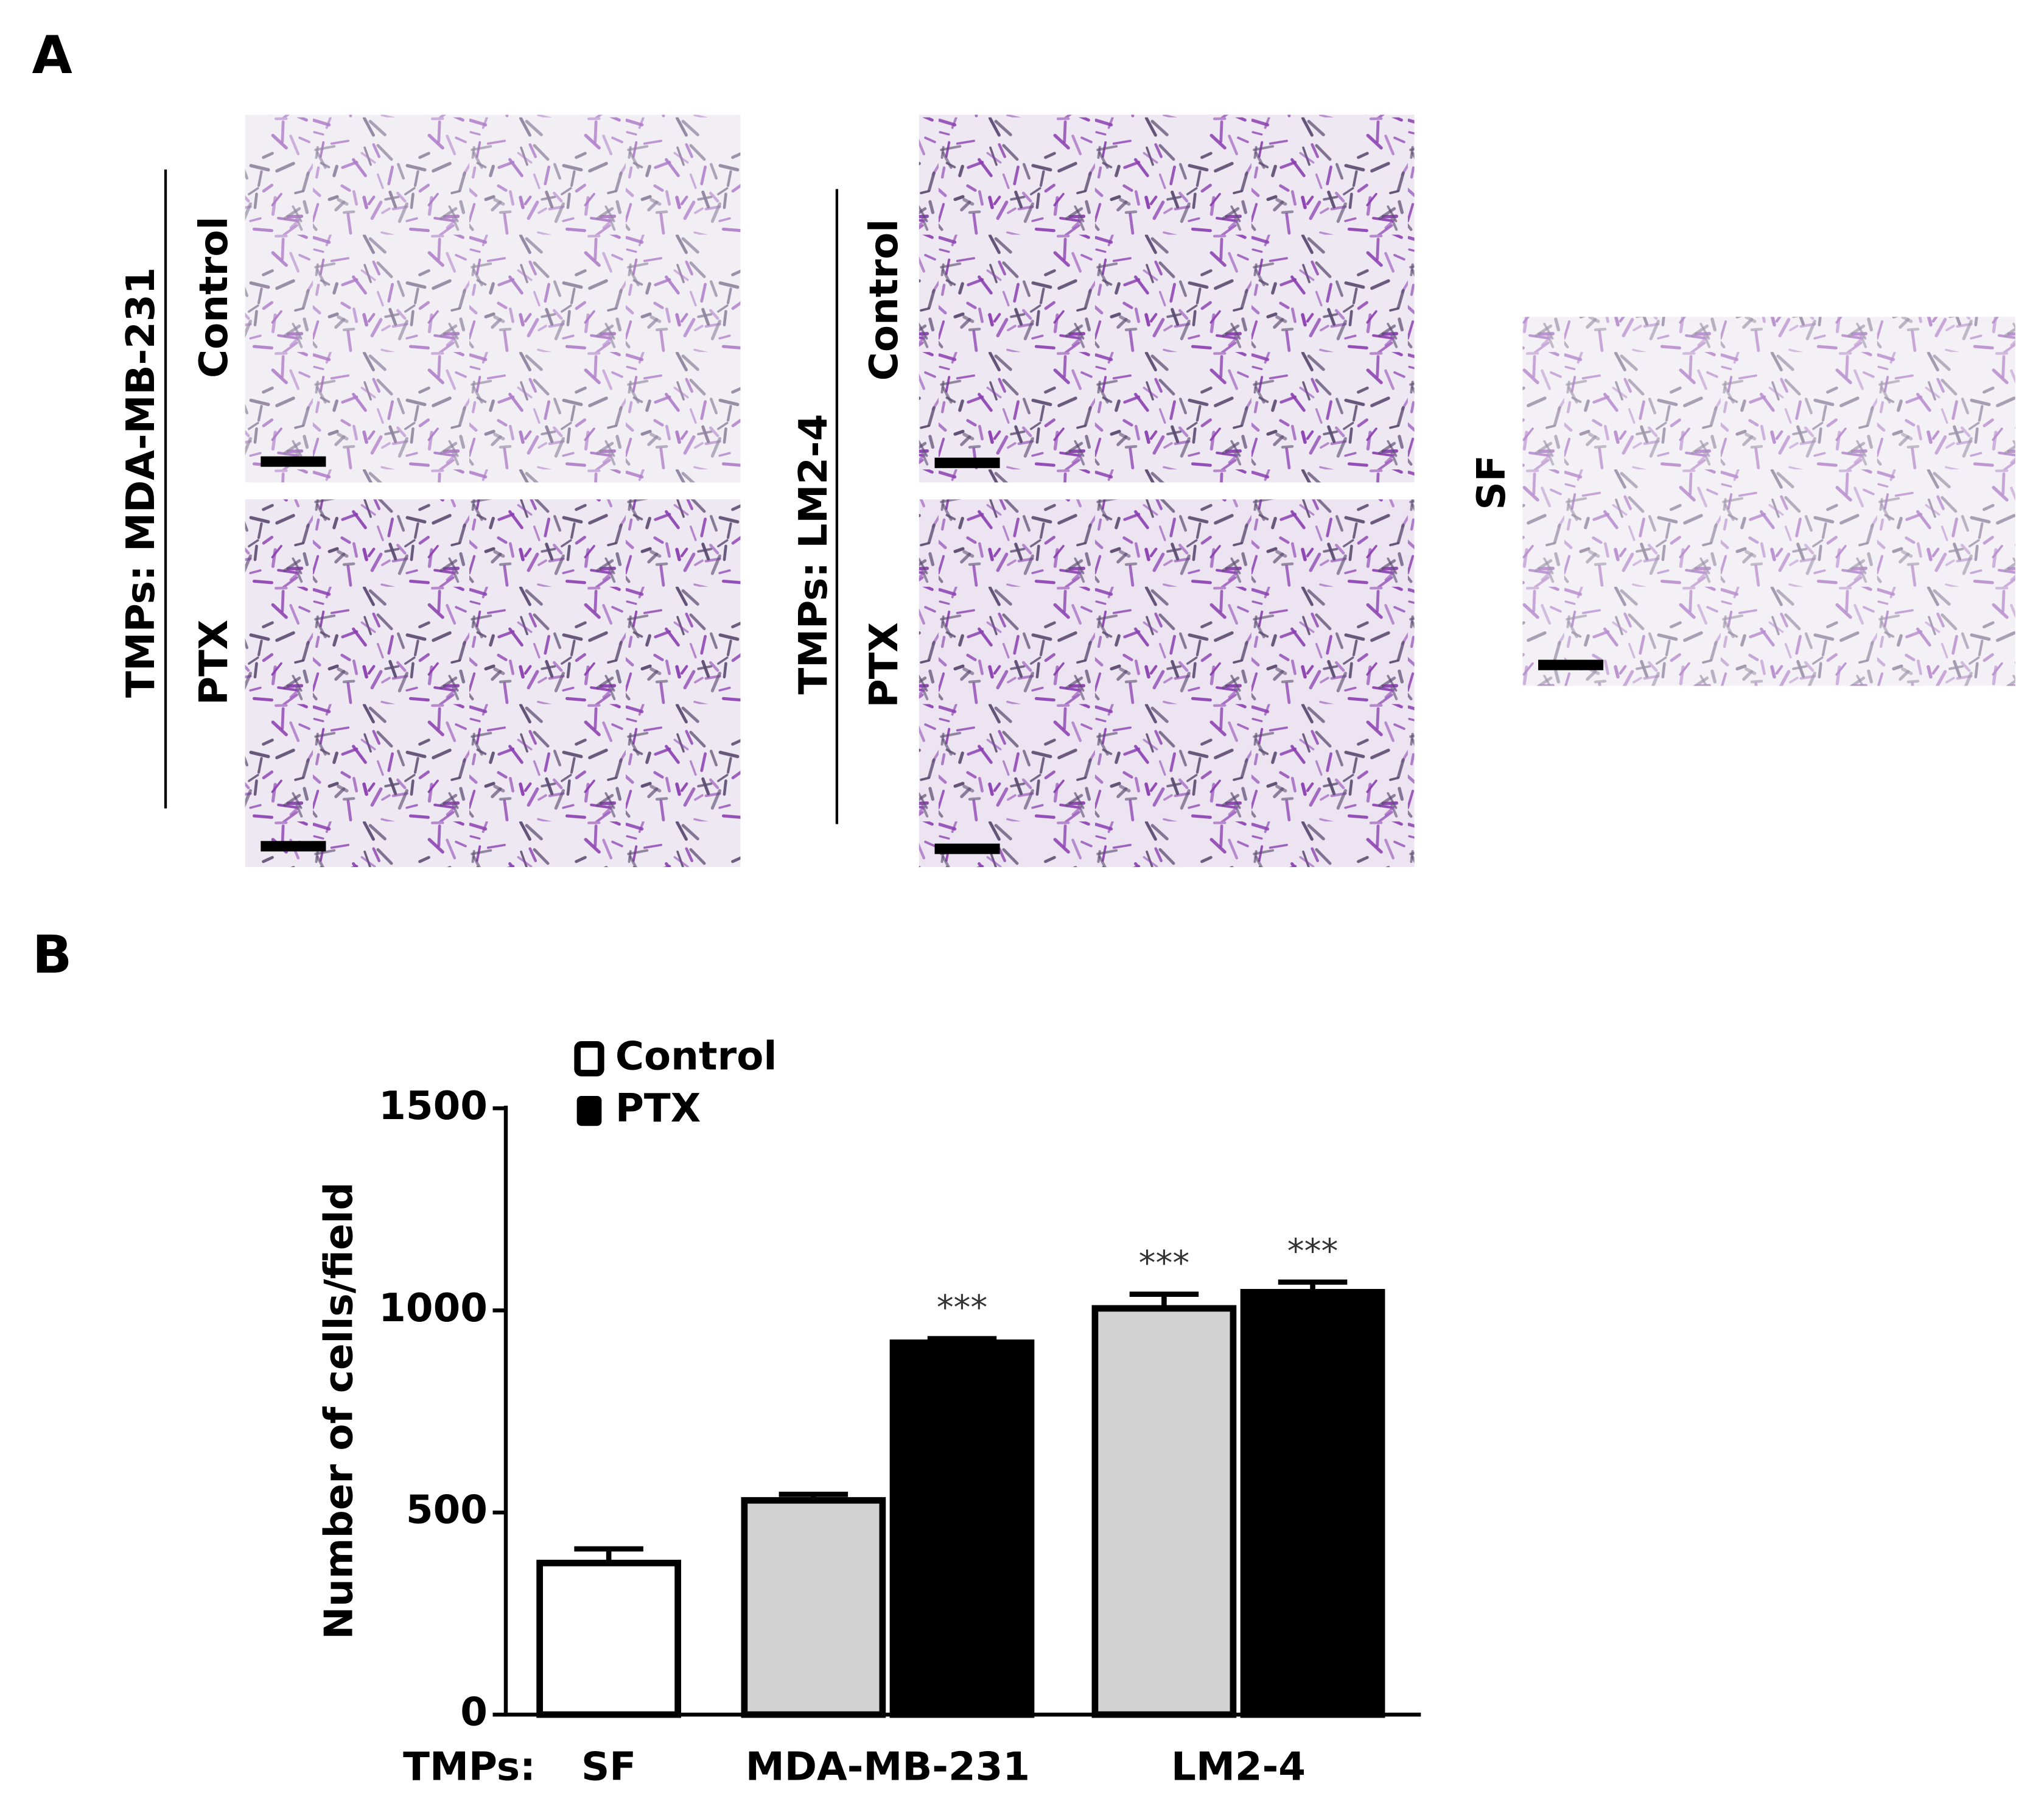 This screenshot has width=2044, height=1815. I want to click on y-tick-label: 1500, so click(434, 1106).